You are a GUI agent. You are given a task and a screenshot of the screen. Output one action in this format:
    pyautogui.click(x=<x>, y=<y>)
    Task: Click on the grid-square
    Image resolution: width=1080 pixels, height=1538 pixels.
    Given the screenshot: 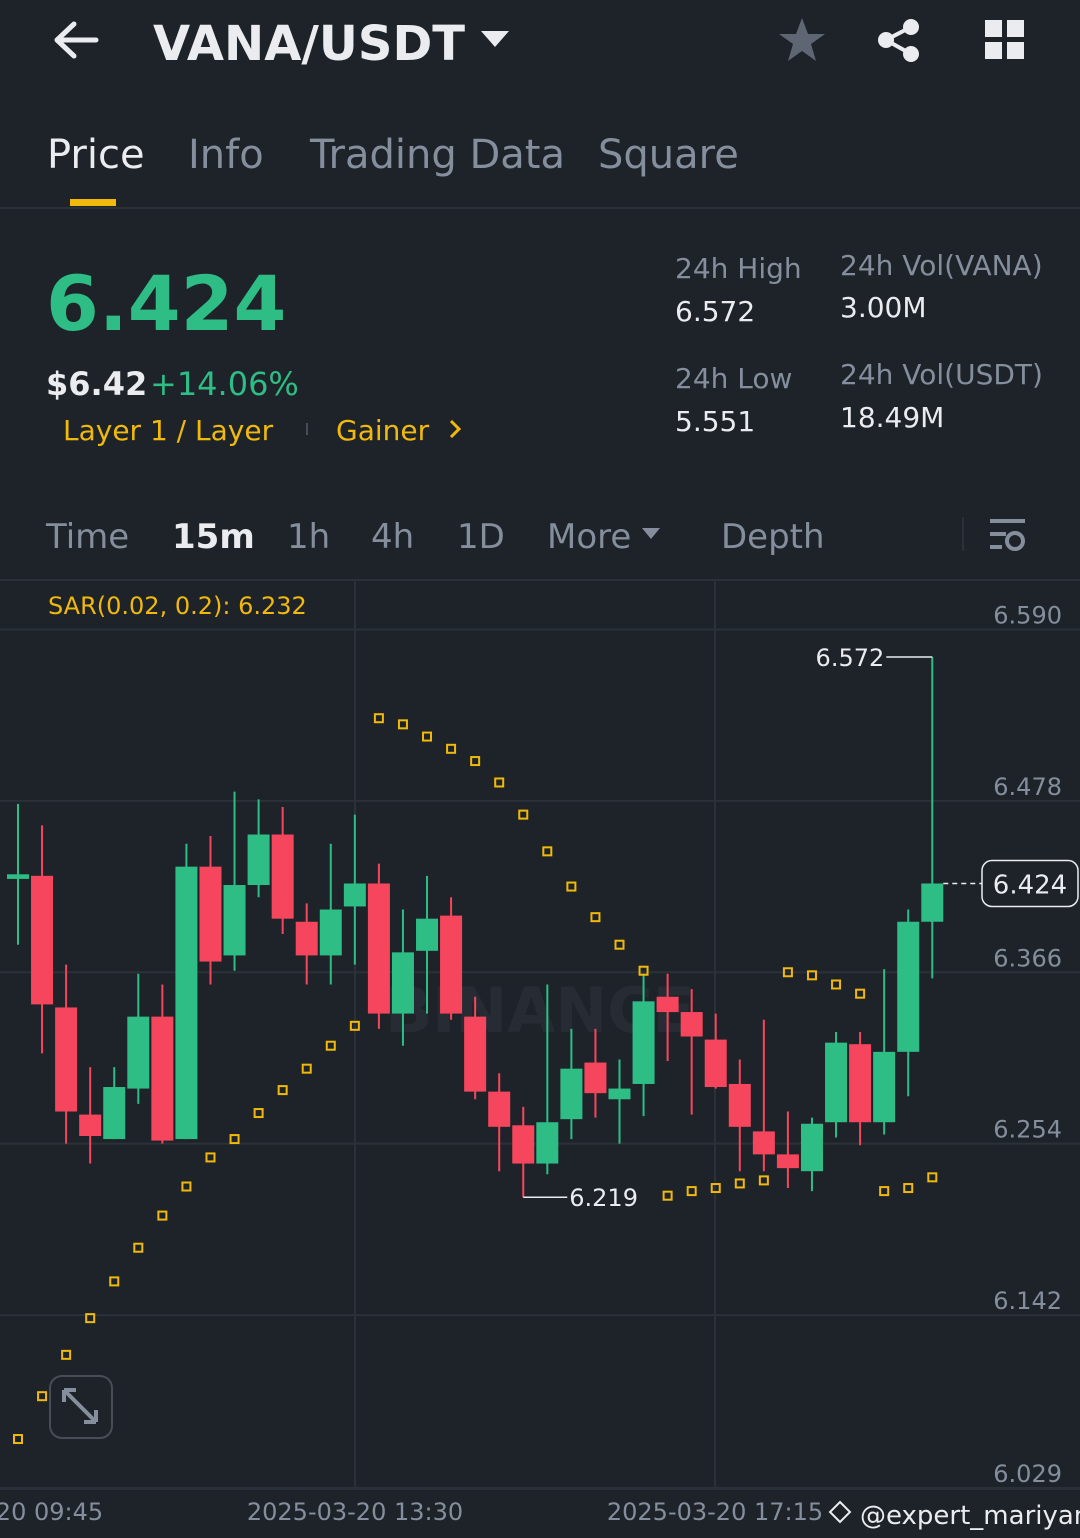 What is the action you would take?
    pyautogui.click(x=993, y=28)
    